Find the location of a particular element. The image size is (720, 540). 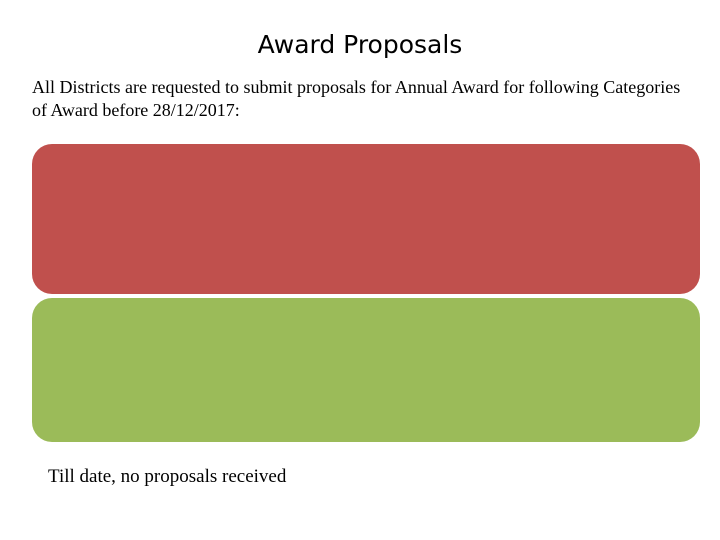

status-text: Till date, no proposals received is located at coordinates (167, 476).